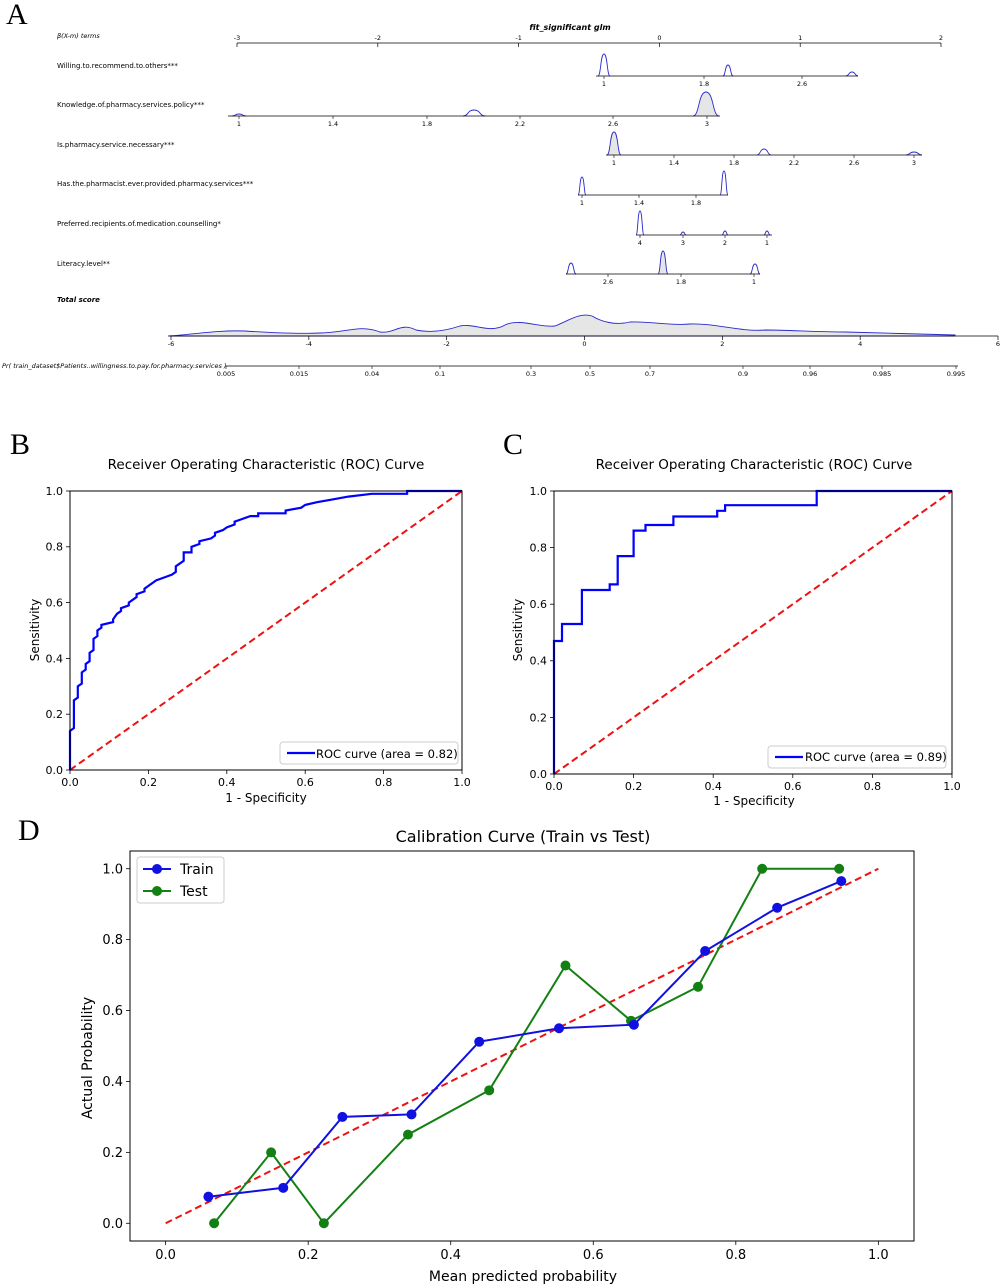  What do you see at coordinates (561, 325) in the screenshot?
I see `total-score-density` at bounding box center [561, 325].